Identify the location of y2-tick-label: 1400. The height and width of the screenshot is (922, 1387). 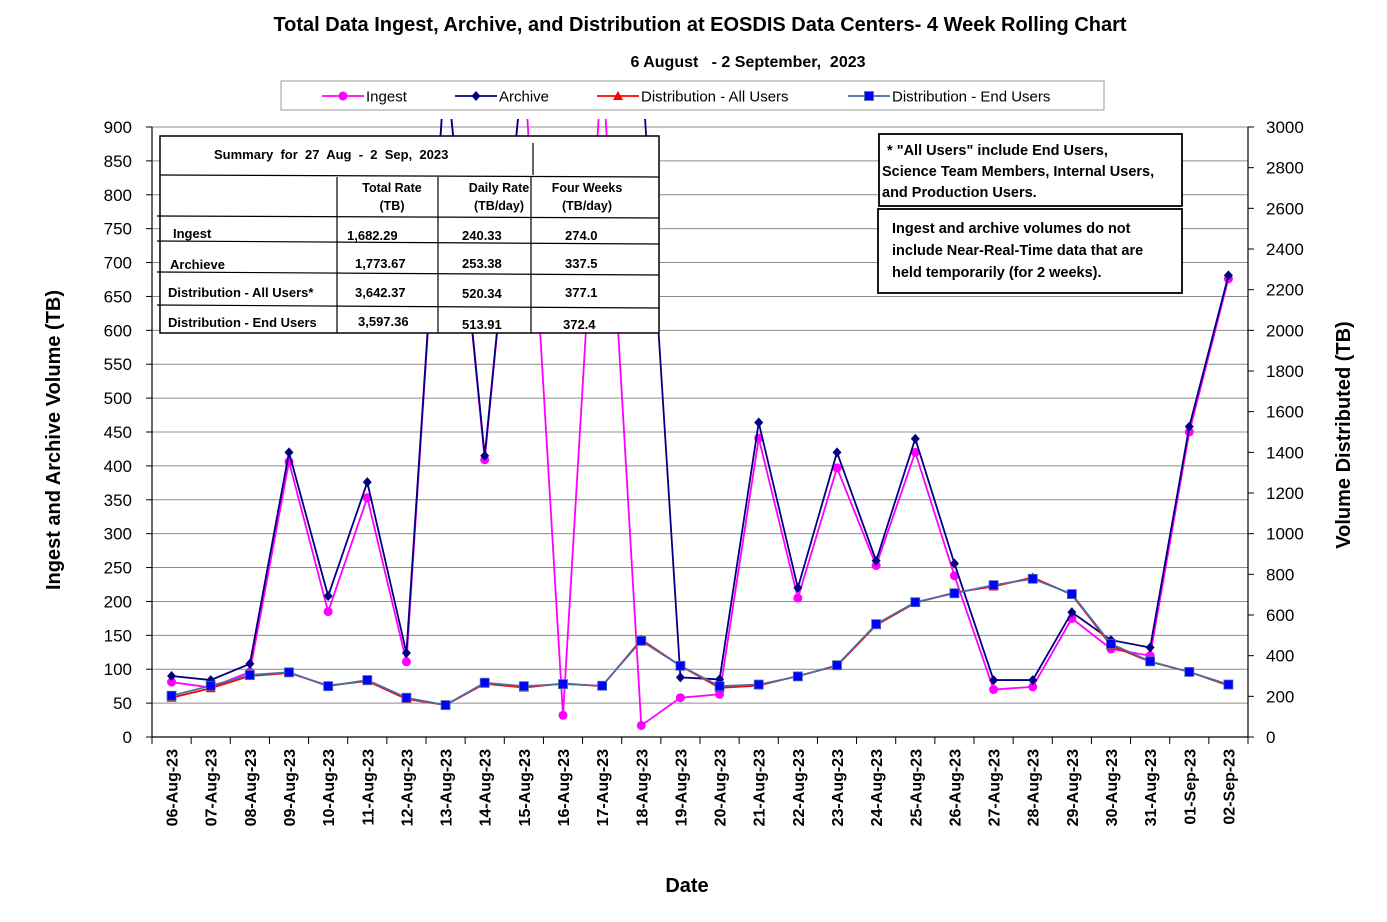
(1285, 452).